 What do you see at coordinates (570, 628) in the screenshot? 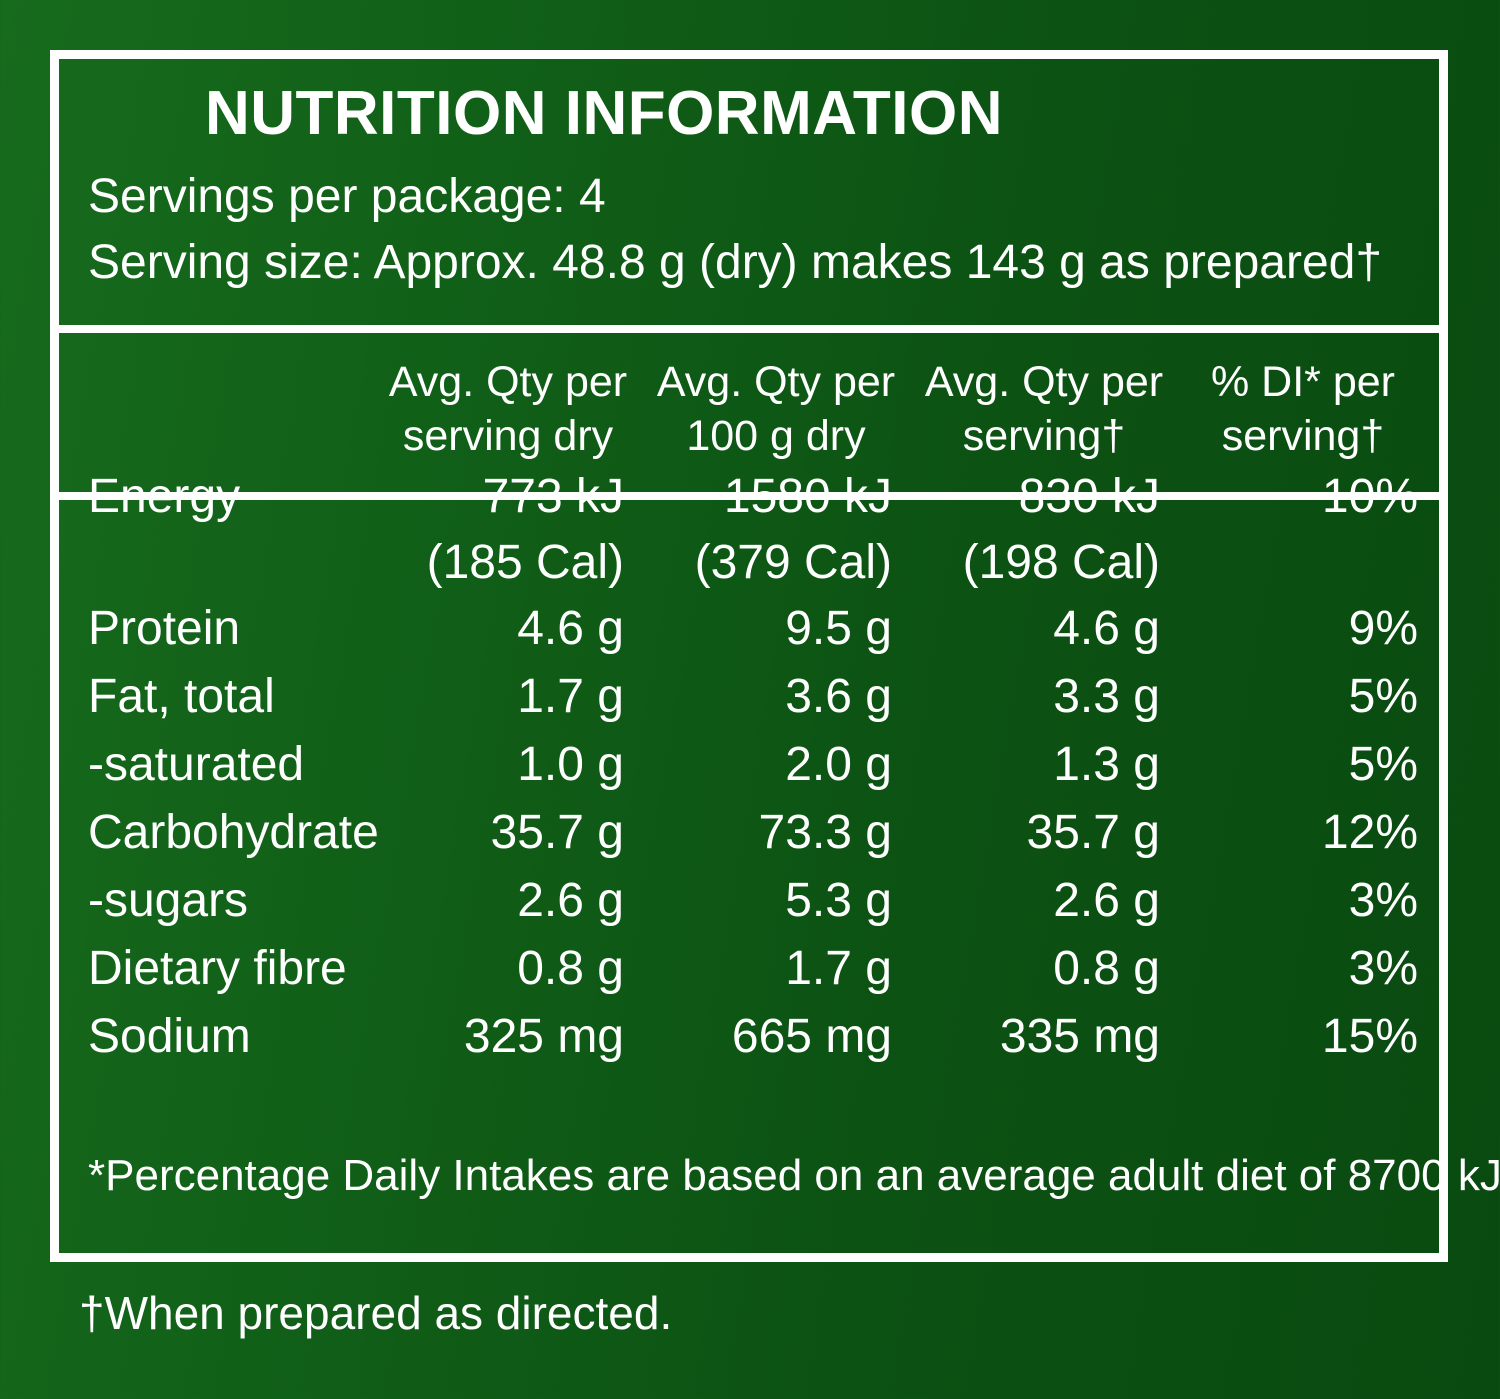
I see `value-serving-dry: 4.6 g` at bounding box center [570, 628].